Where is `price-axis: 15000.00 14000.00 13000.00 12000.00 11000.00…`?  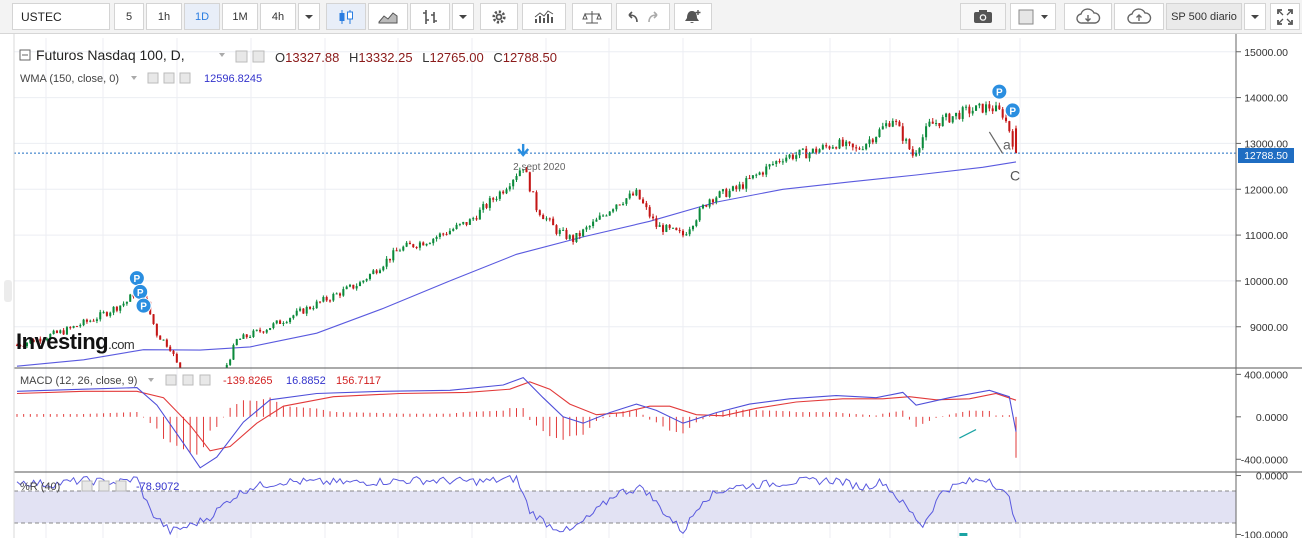
price-axis: 15000.00 14000.00 13000.00 12000.00 11000.00… is located at coordinates (1262, 292).